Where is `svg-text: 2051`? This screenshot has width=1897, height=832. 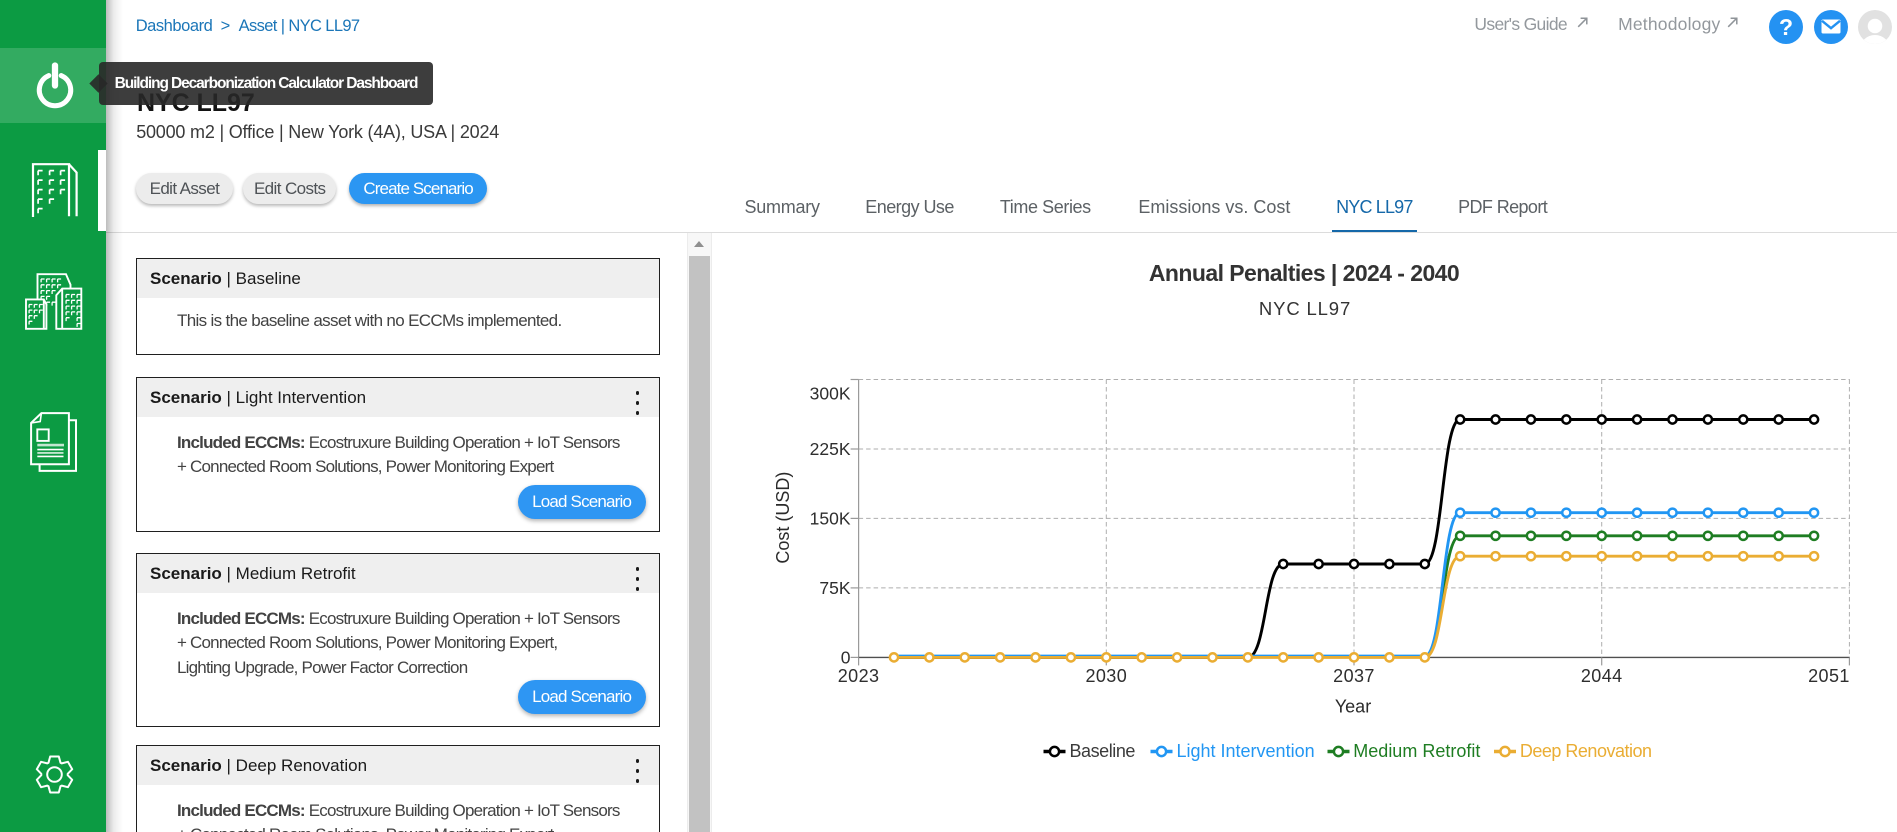
svg-text: 2051 is located at coordinates (1829, 676).